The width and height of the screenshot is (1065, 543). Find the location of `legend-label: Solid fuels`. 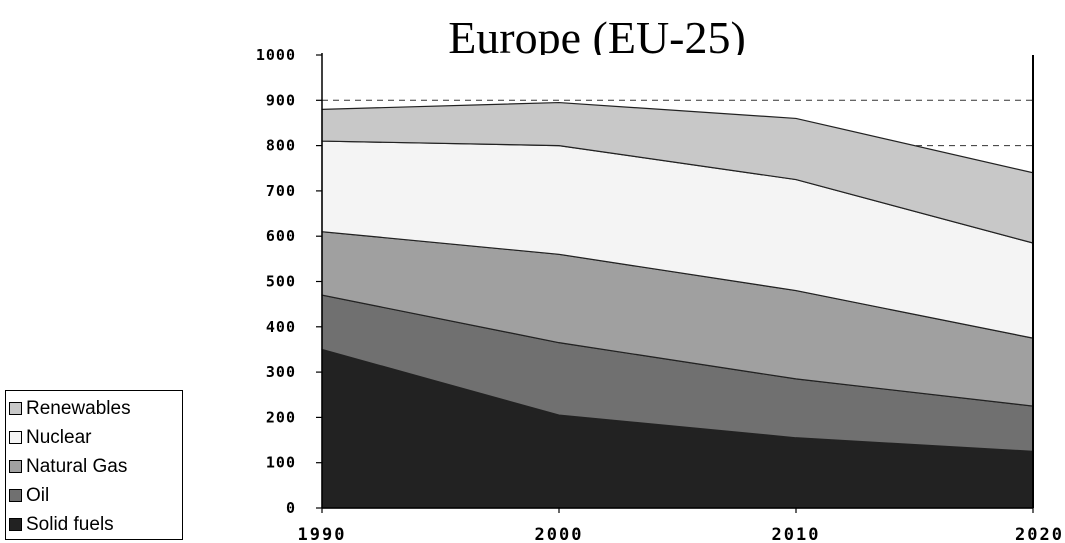

legend-label: Solid fuels is located at coordinates (70, 524).